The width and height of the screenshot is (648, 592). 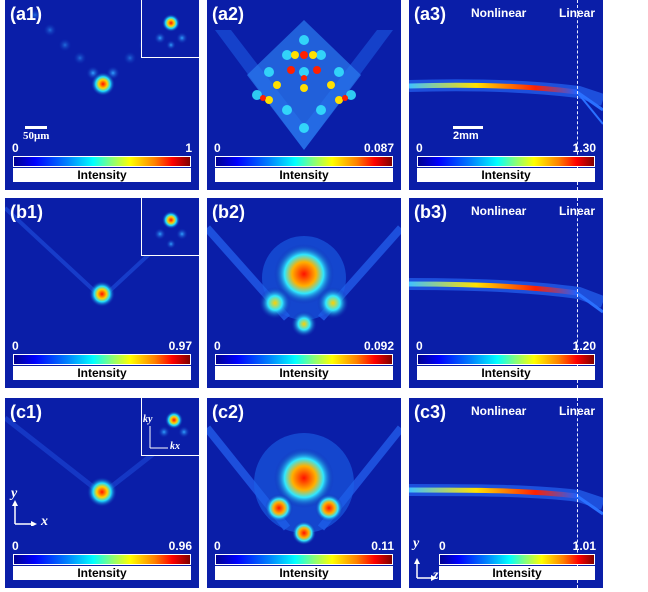 I want to click on colorbar-max: 1.01, so click(x=584, y=546).